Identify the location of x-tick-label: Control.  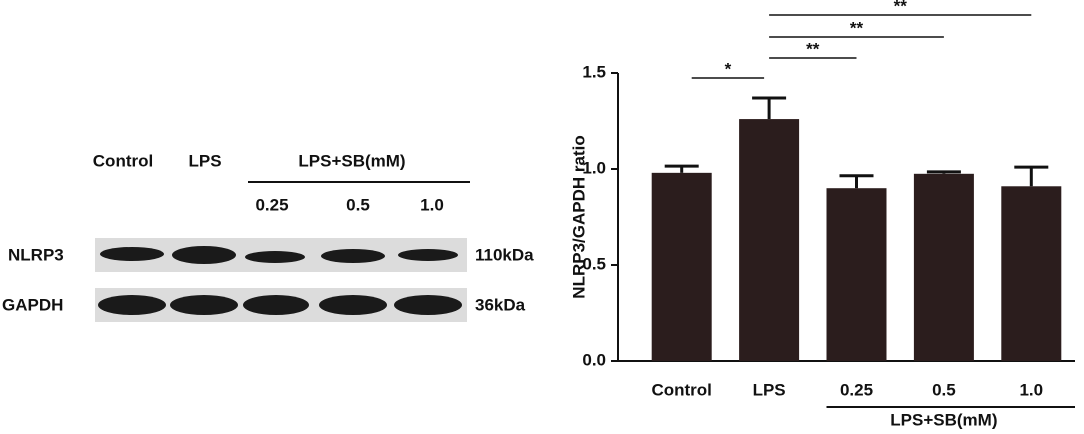
(681, 389).